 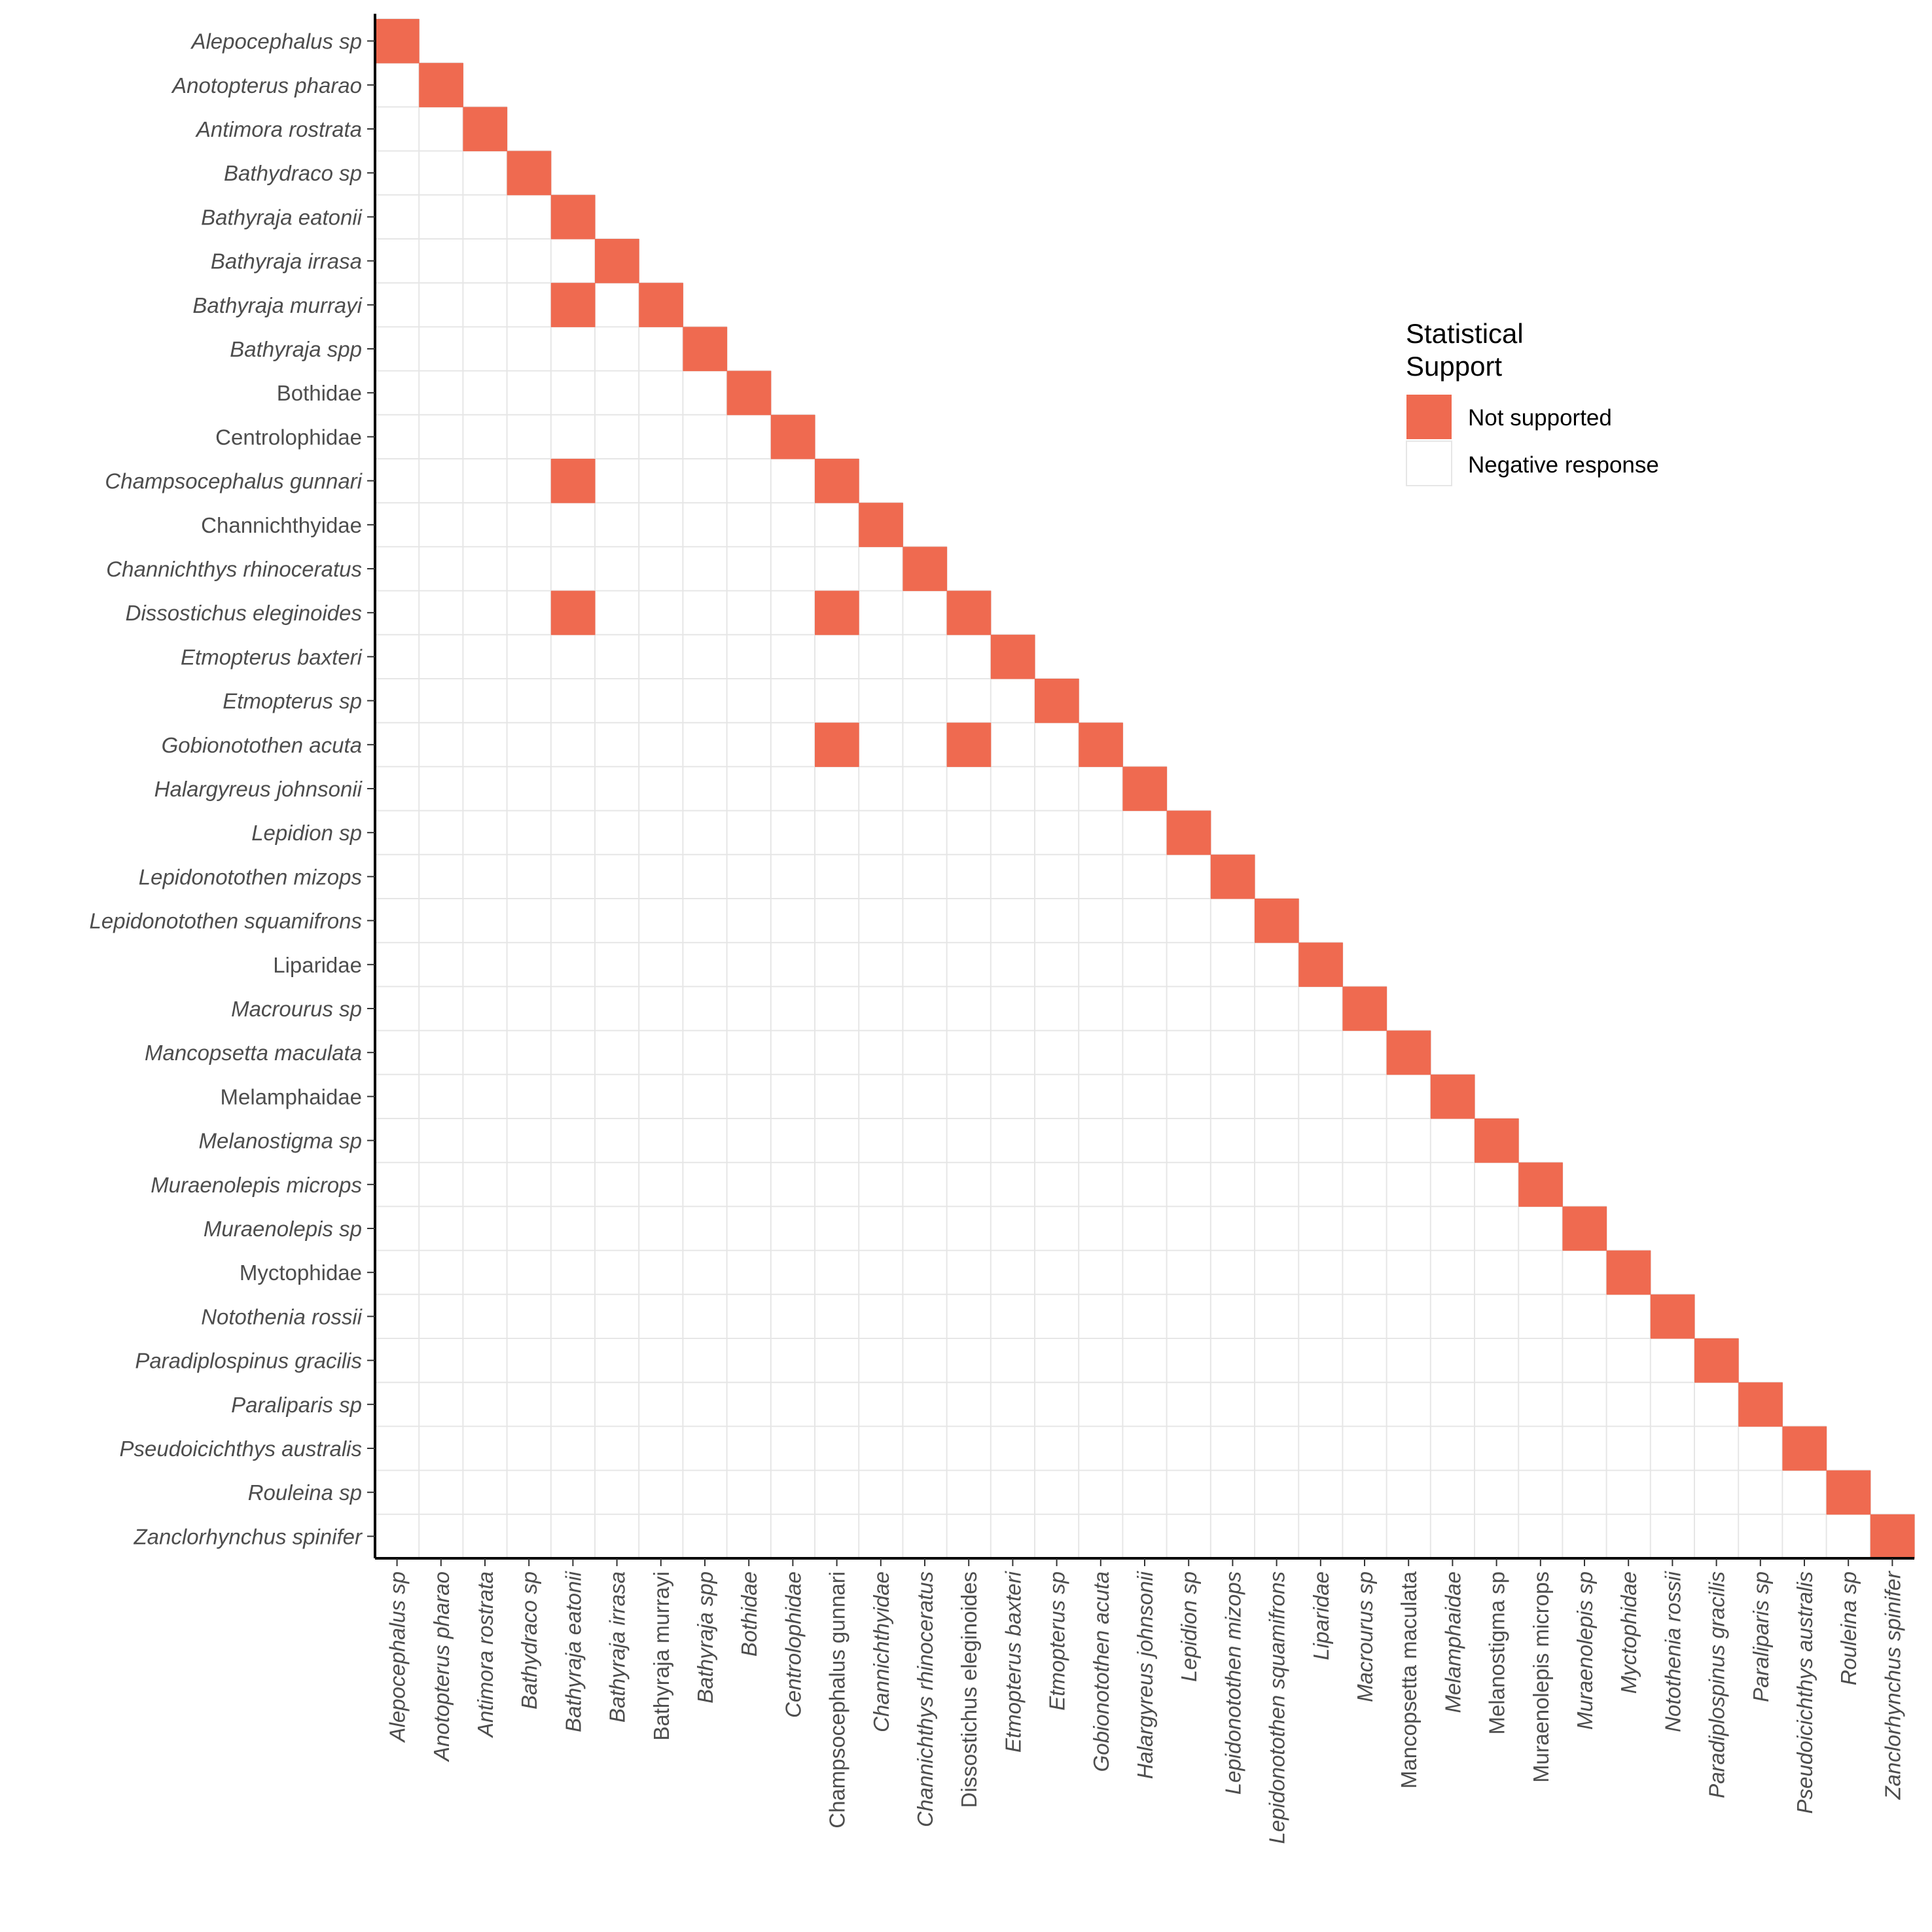 I want to click on cell-notothenia-rossii-melanostigma-sp, so click(x=1497, y=1316).